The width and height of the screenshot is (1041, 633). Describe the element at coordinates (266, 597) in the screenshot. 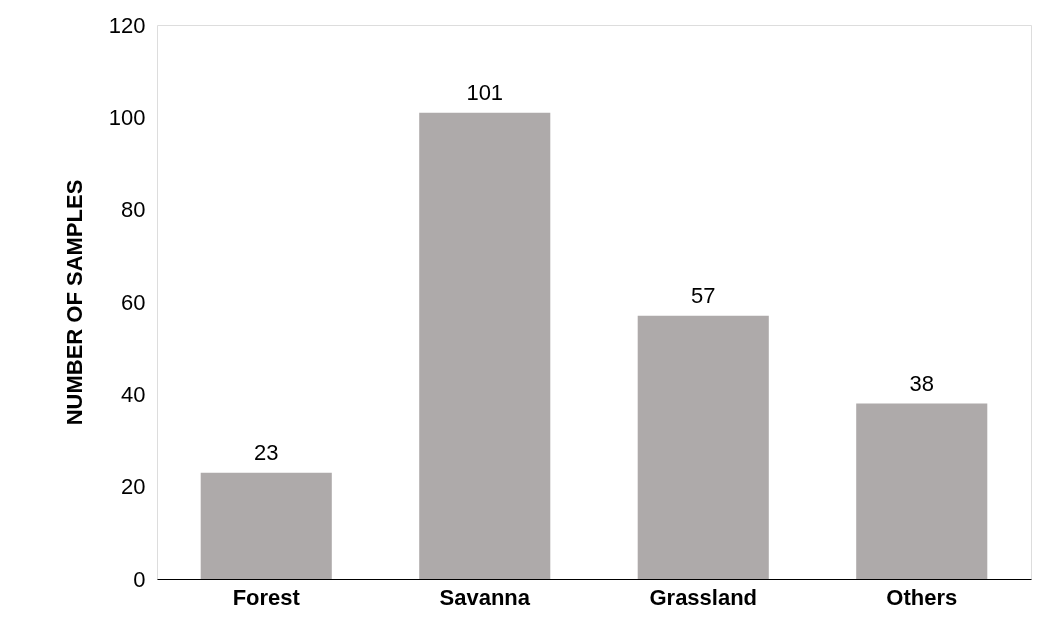

I see `x-tick-label: Forest` at that location.